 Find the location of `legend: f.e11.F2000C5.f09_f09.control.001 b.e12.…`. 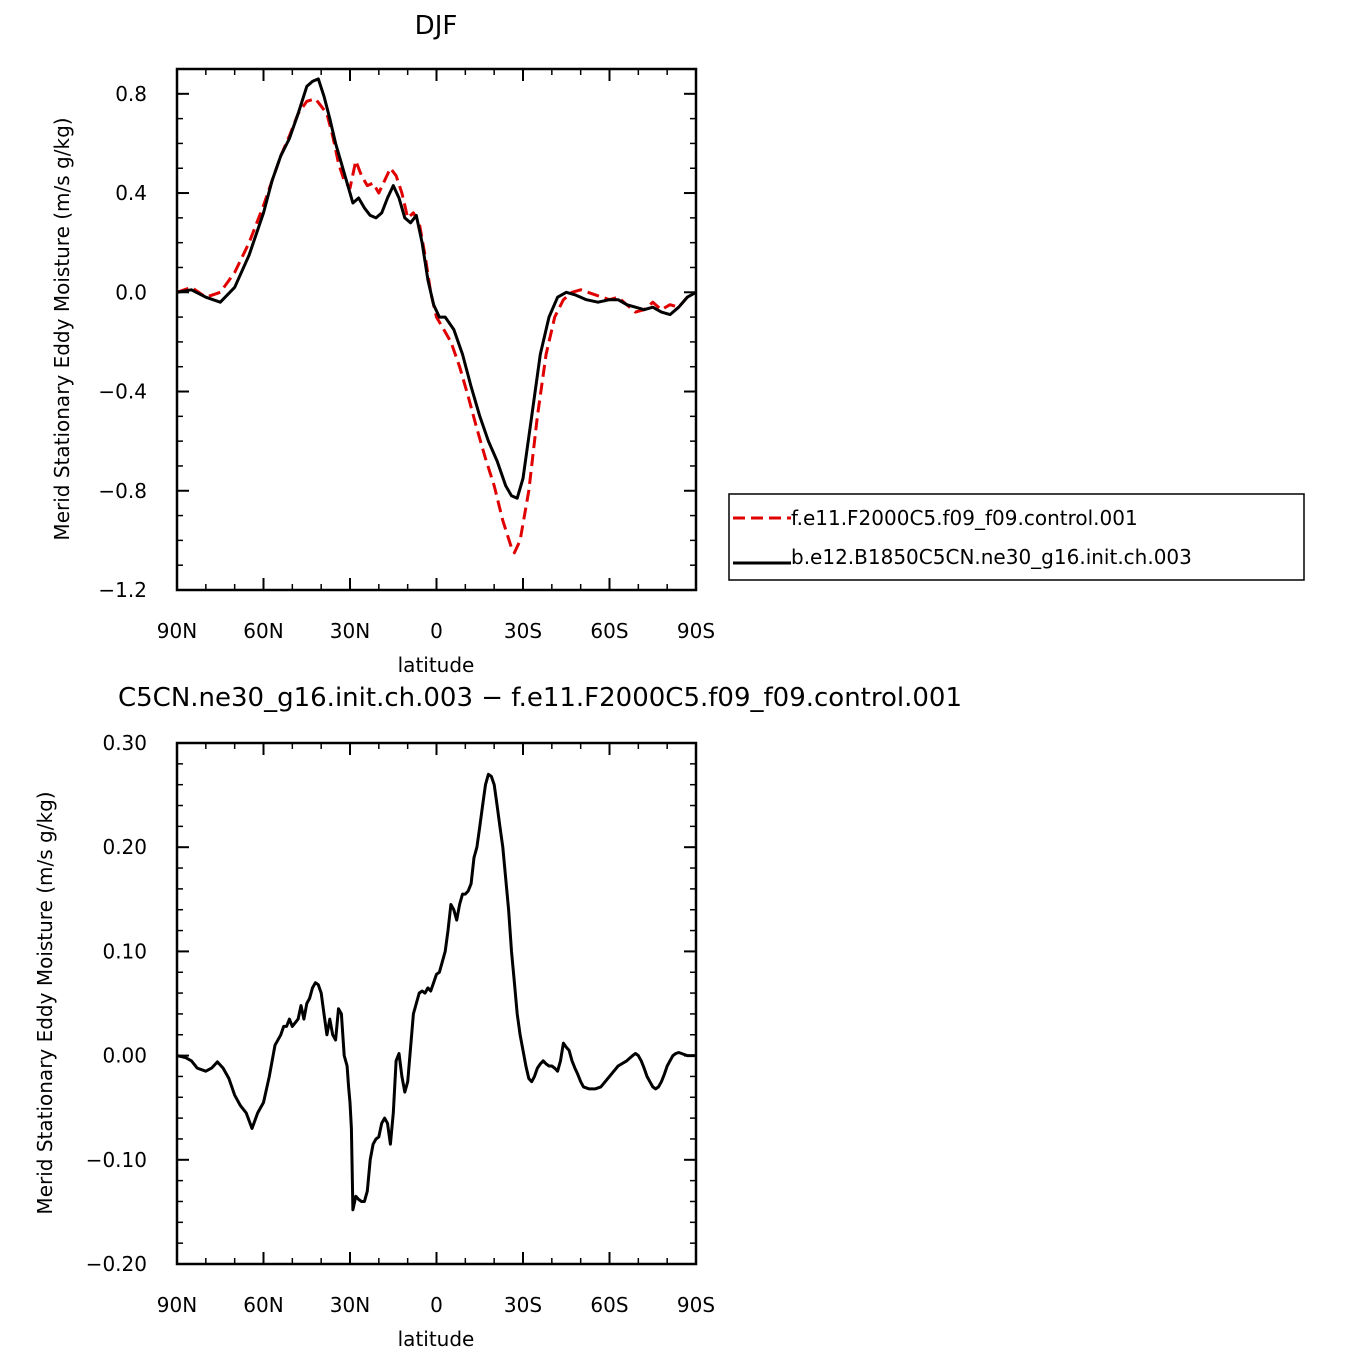

legend: f.e11.F2000C5.f09_f09.control.001 b.e12.… is located at coordinates (1016, 537).